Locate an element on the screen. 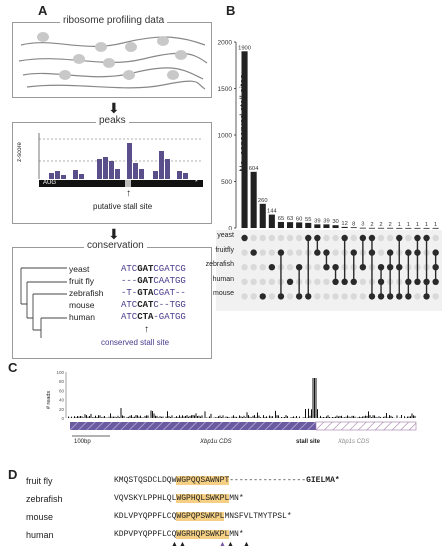  coverage-y-tick-label: 40 is located at coordinates (62, 400).